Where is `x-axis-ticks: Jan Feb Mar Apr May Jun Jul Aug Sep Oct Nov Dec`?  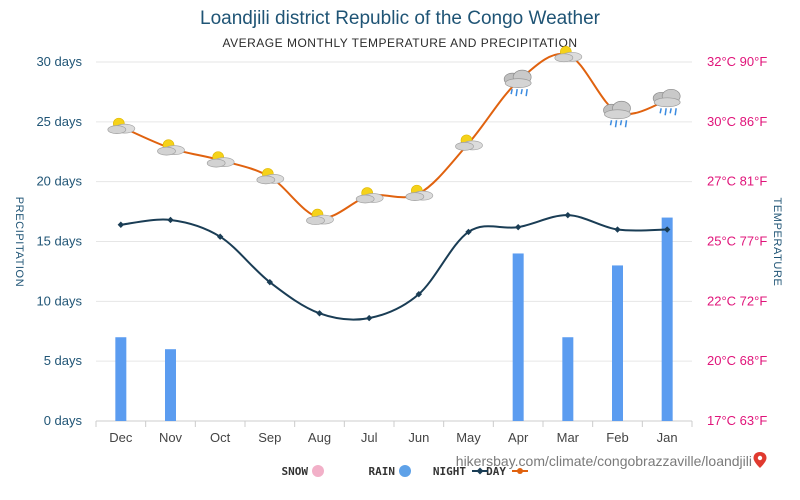 x-axis-ticks: Jan Feb Mar Apr May Jun Jul Aug Sep Oct Nov Dec is located at coordinates (393, 437).